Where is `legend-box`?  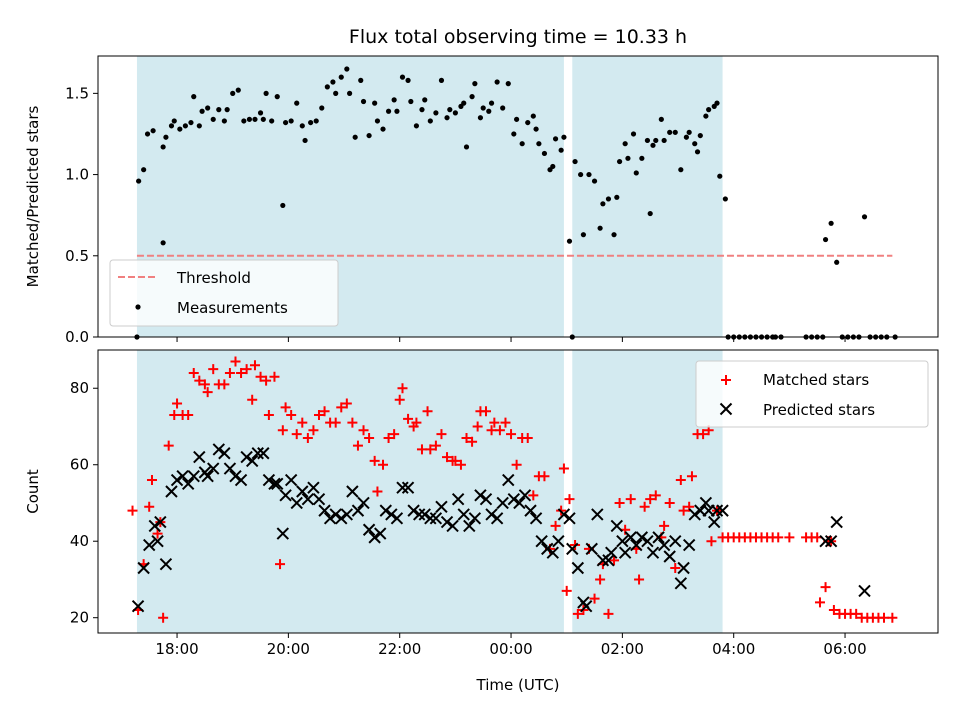 legend-box is located at coordinates (224, 293).